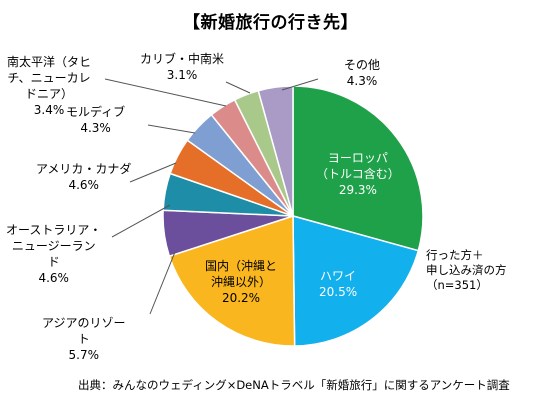 This screenshot has height=400, width=541. I want to click on slice-label-text: アメリカ・カナダ, so click(84, 169).